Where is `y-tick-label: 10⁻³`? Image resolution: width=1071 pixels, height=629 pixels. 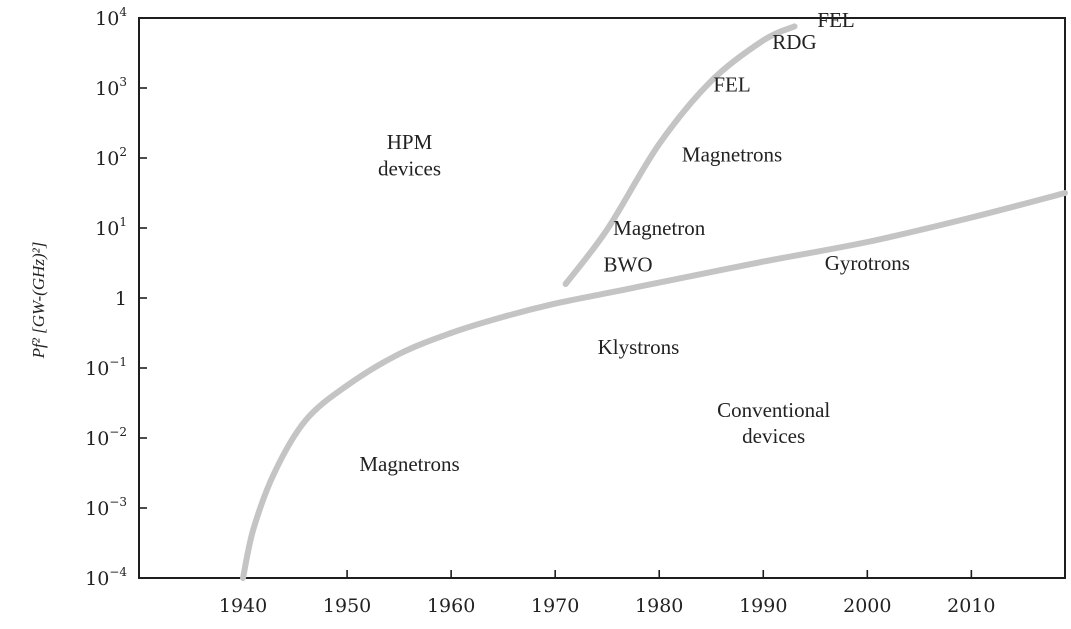
y-tick-label: 10⁻³ is located at coordinates (106, 507).